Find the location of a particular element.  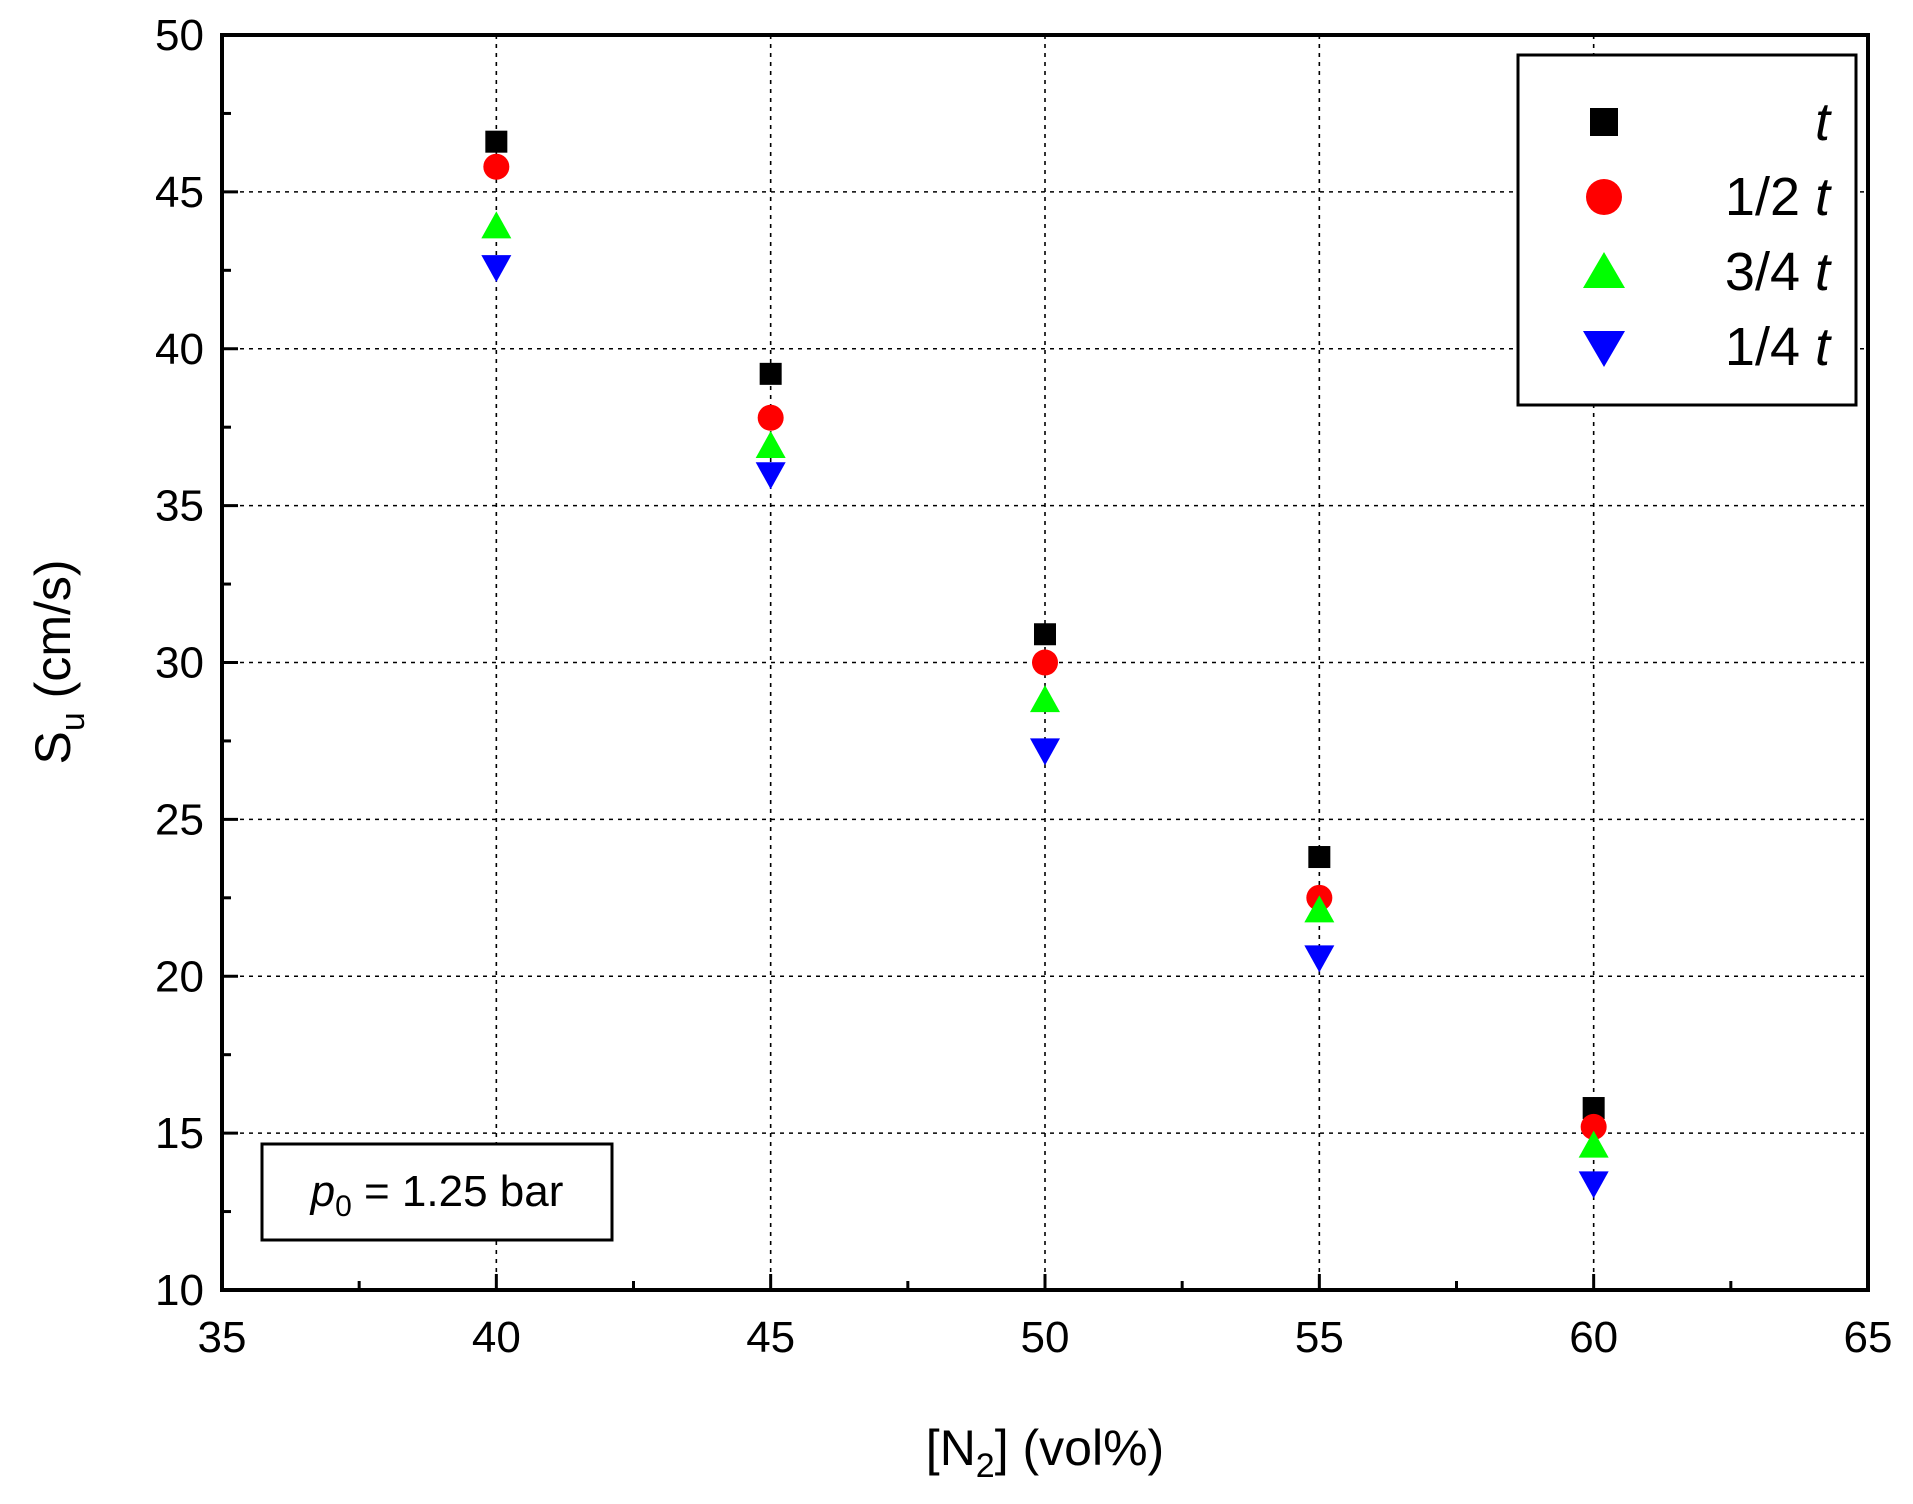

x-tick-label: 35 is located at coordinates (222, 1337).